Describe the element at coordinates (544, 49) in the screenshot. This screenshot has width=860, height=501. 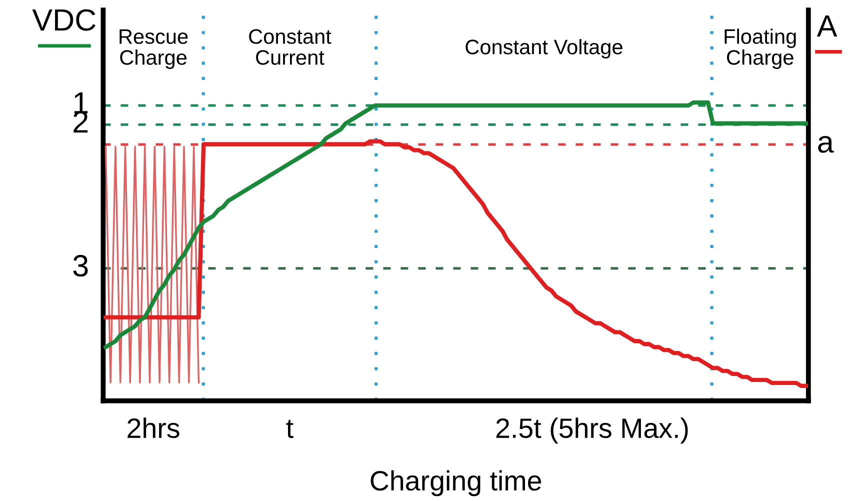
I see `text: Constant Voltage` at that location.